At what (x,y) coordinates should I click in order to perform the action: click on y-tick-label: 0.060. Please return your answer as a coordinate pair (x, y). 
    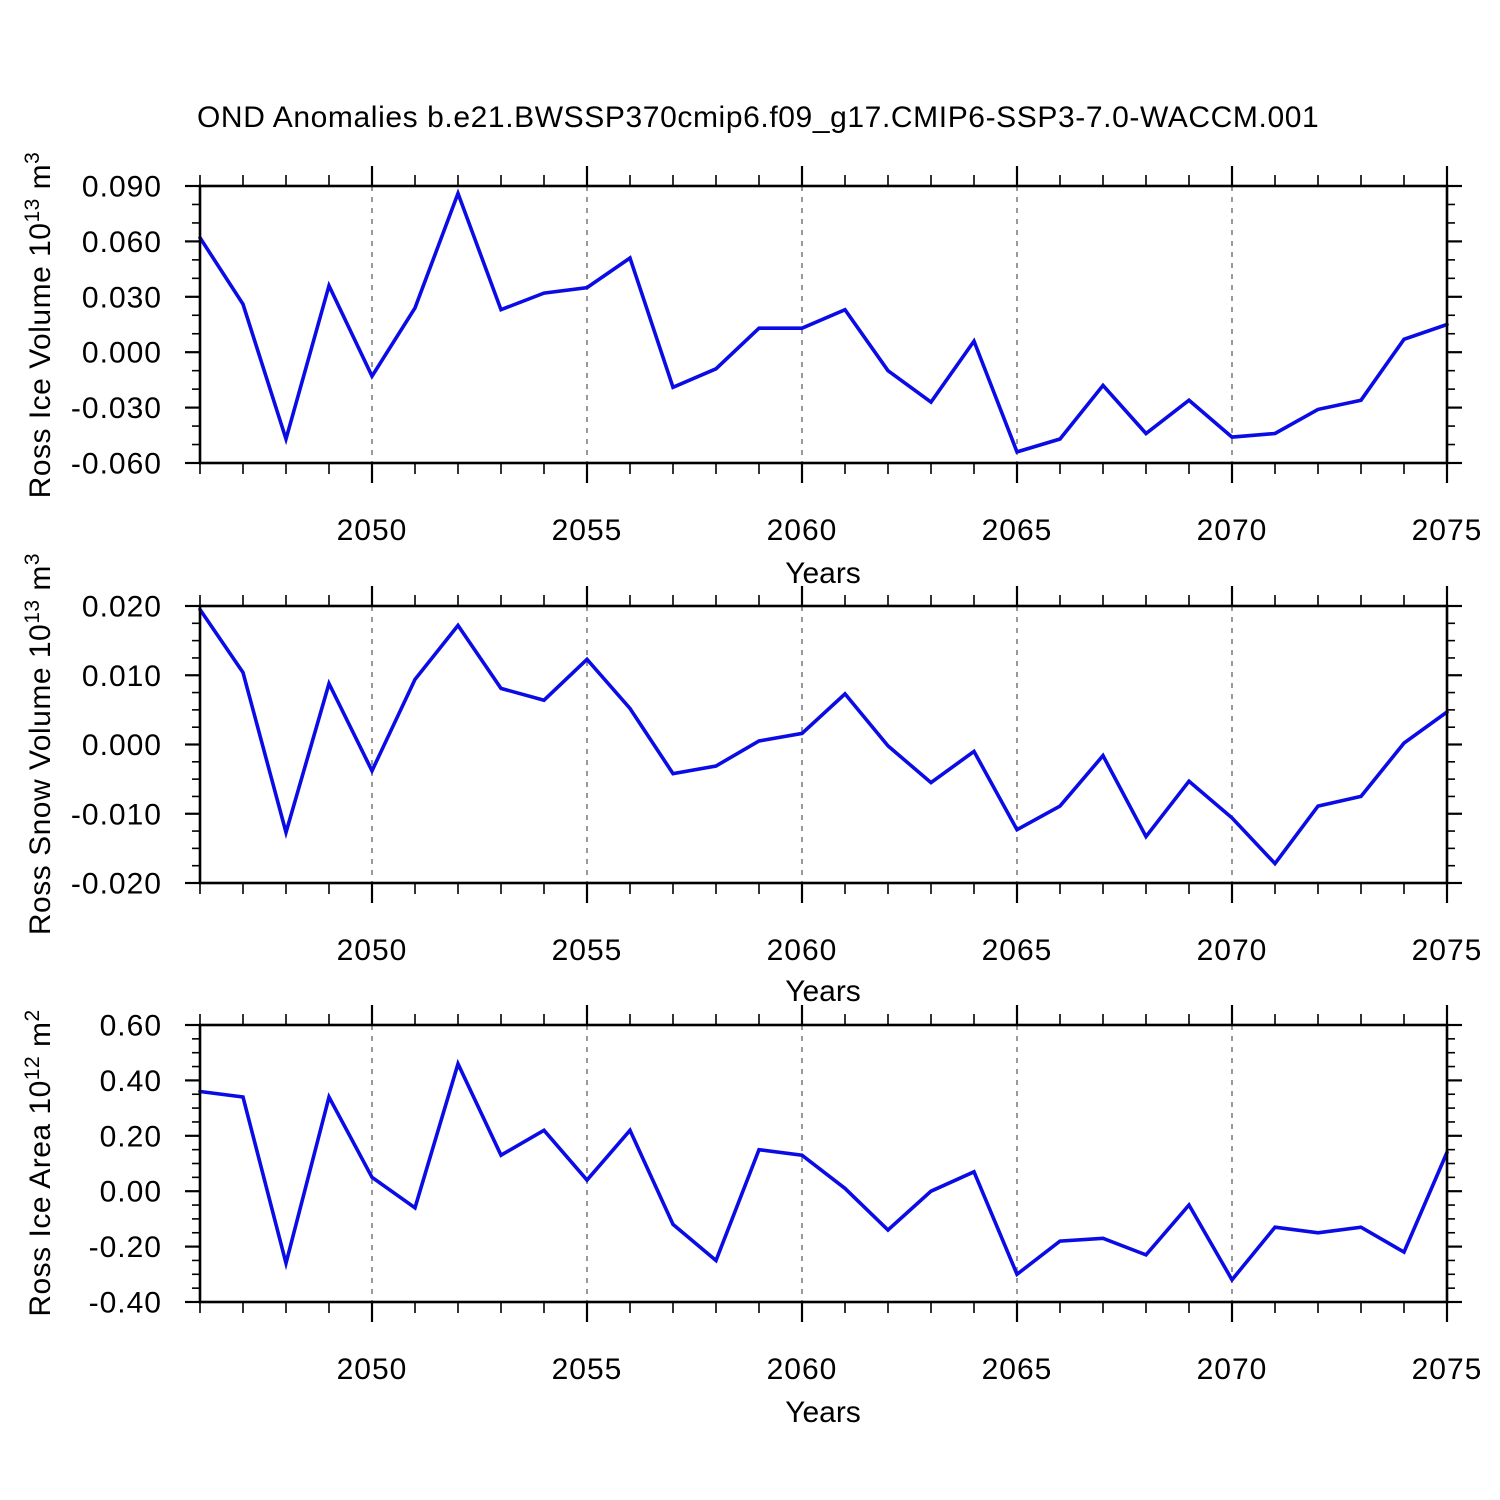
    Looking at the image, I should click on (122, 242).